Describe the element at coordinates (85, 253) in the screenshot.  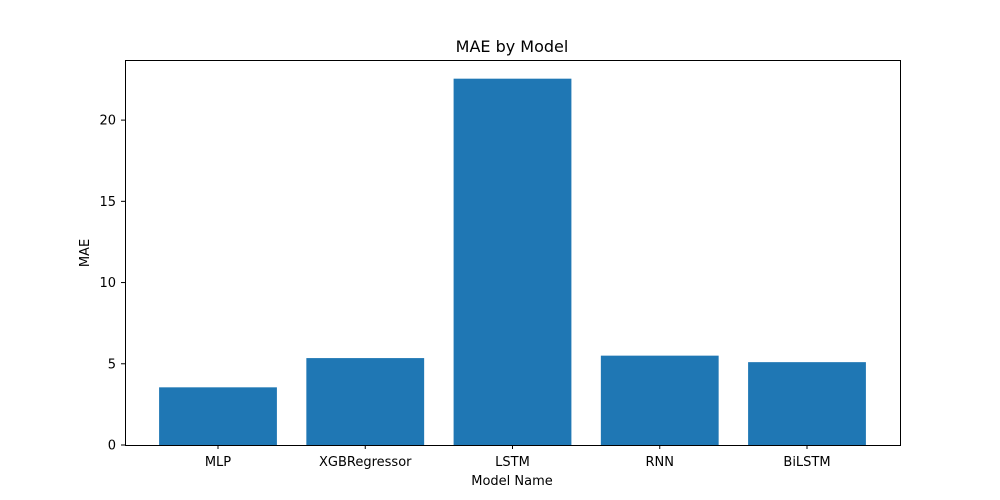
I see `y-axis-label: MAE` at that location.